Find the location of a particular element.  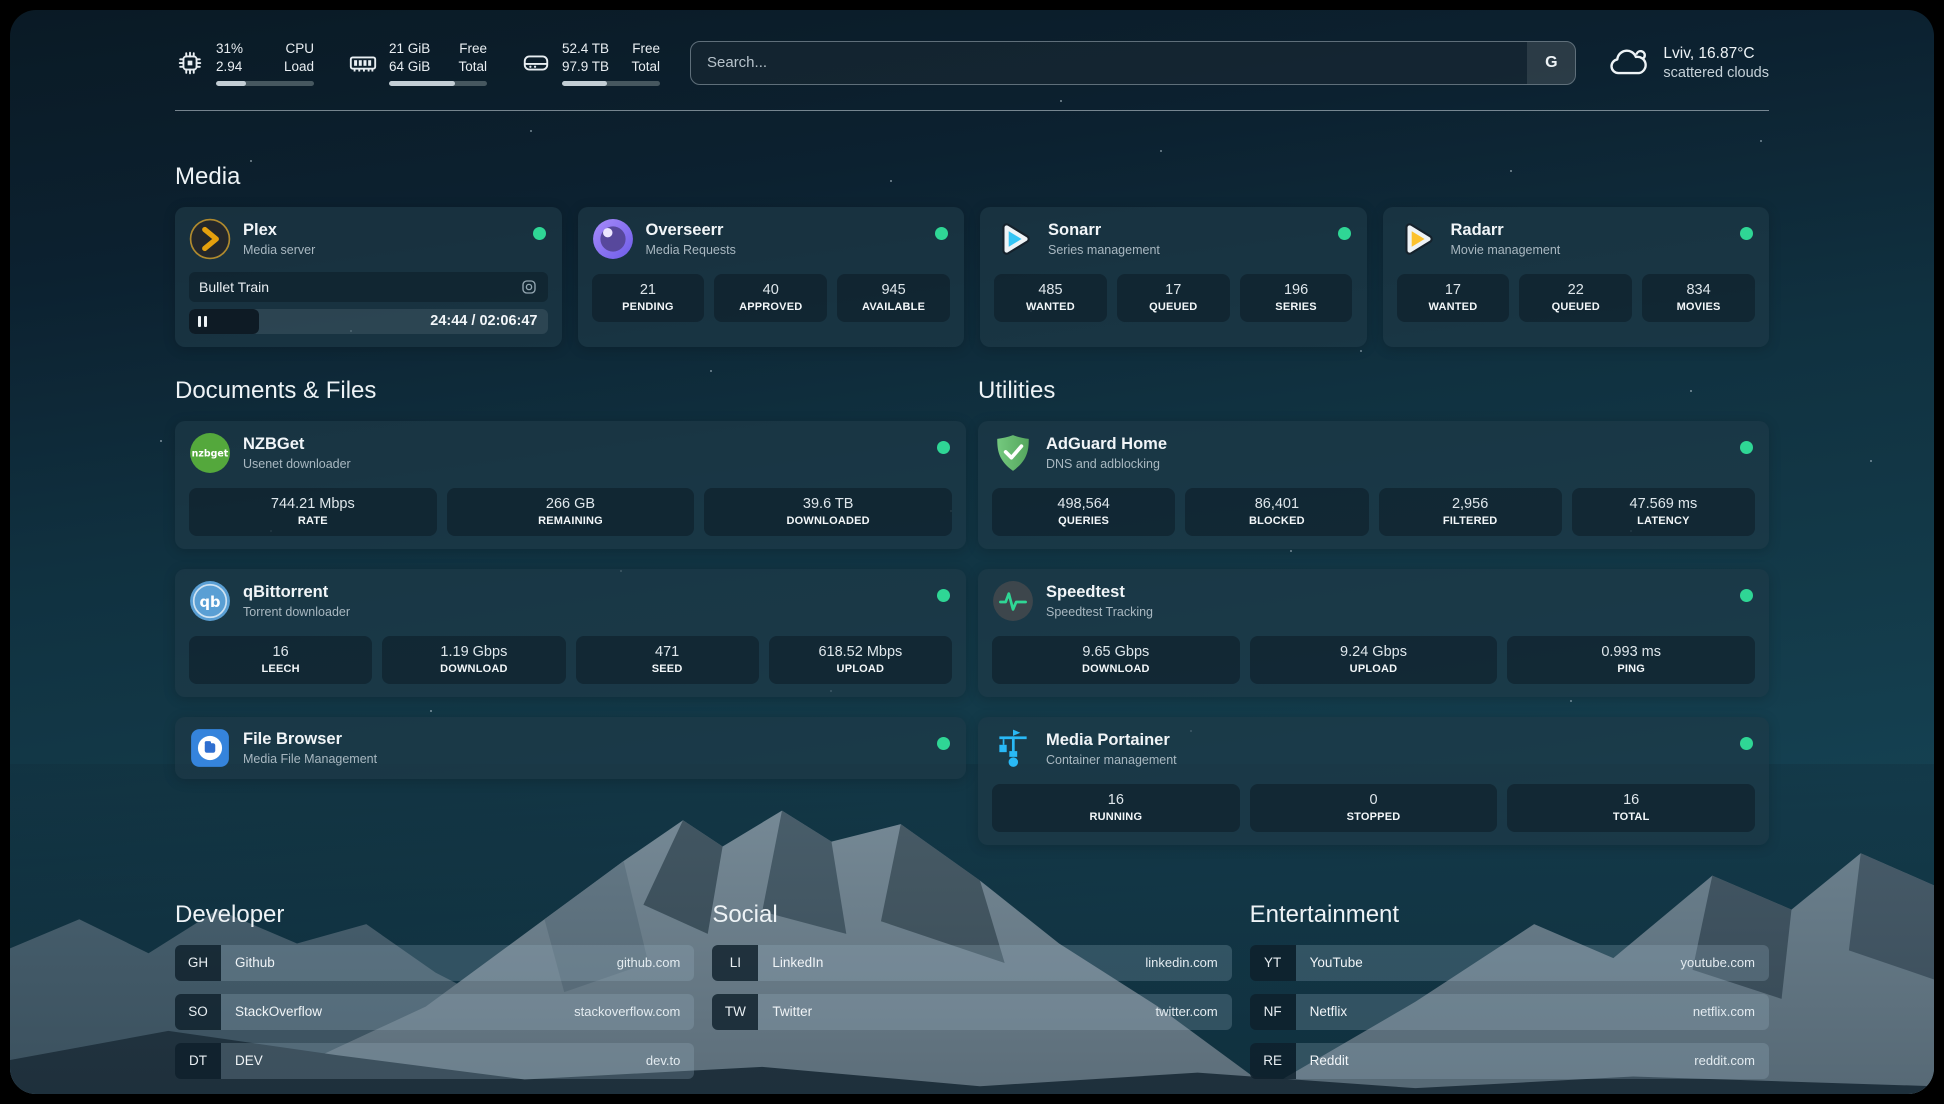

memory-total-value: 64 GiB is located at coordinates (410, 67).